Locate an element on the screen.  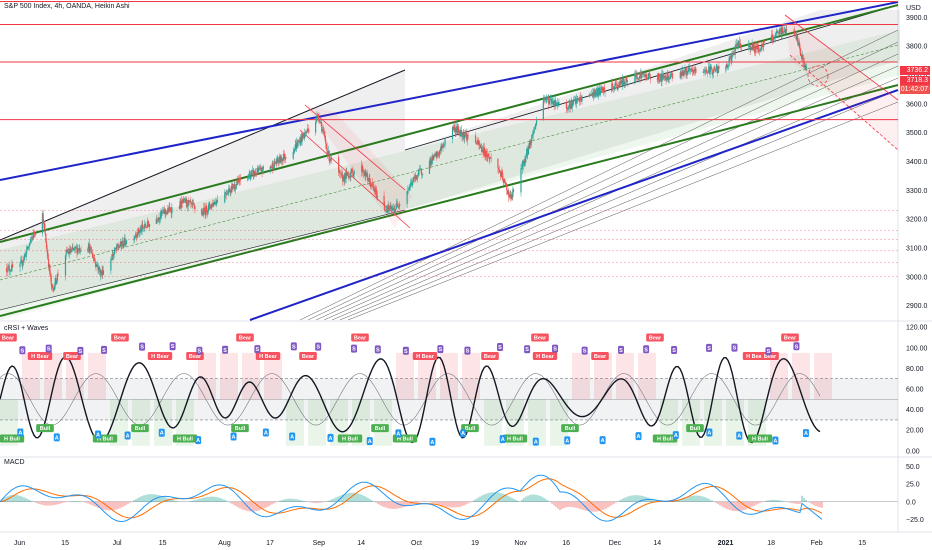
price-axis-tick: 3200.0 is located at coordinates (917, 220).